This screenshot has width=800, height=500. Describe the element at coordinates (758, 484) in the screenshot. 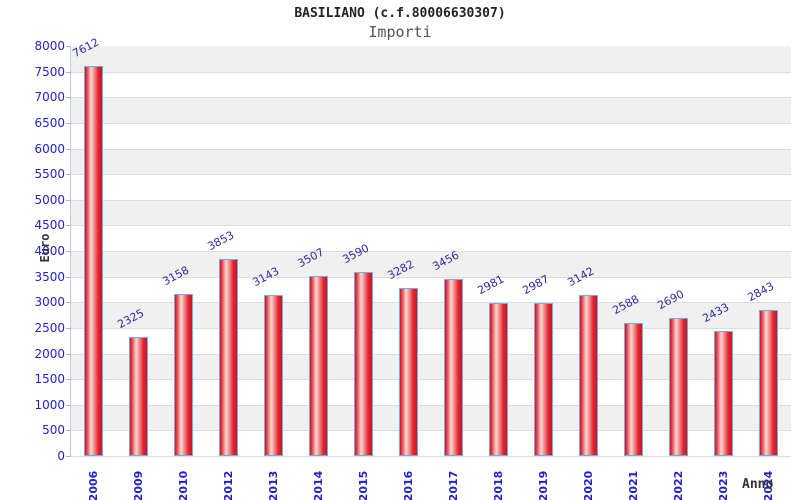

I see `x-axis-title: Anno` at that location.